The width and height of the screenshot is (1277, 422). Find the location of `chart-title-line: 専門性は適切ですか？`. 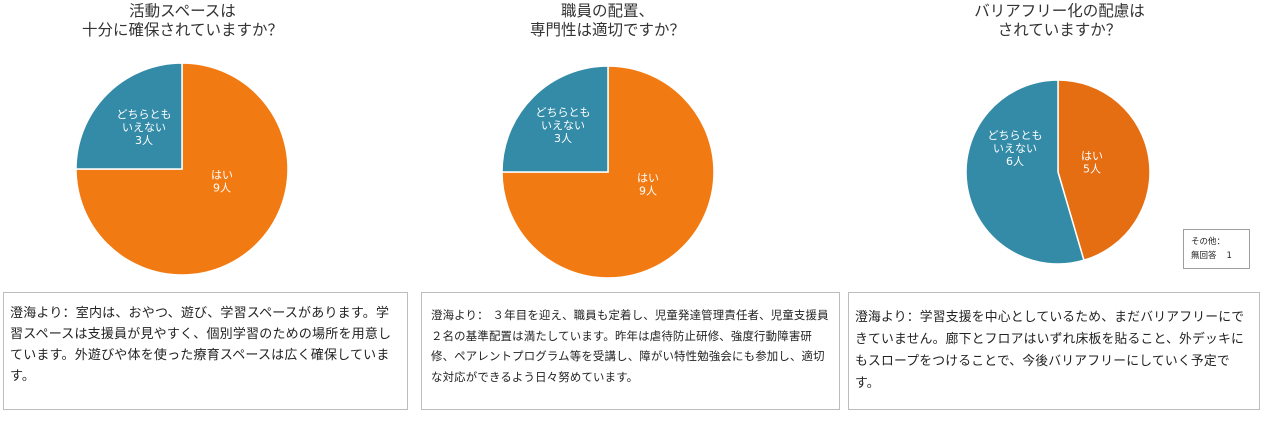

chart-title-line: 専門性は適切ですか？ is located at coordinates (607, 30).